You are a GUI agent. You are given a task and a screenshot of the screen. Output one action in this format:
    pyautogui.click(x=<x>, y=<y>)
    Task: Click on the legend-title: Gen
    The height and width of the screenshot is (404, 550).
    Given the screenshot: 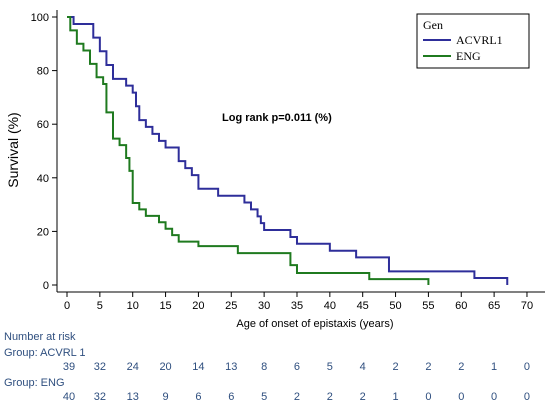 What is the action you would take?
    pyautogui.click(x=433, y=25)
    